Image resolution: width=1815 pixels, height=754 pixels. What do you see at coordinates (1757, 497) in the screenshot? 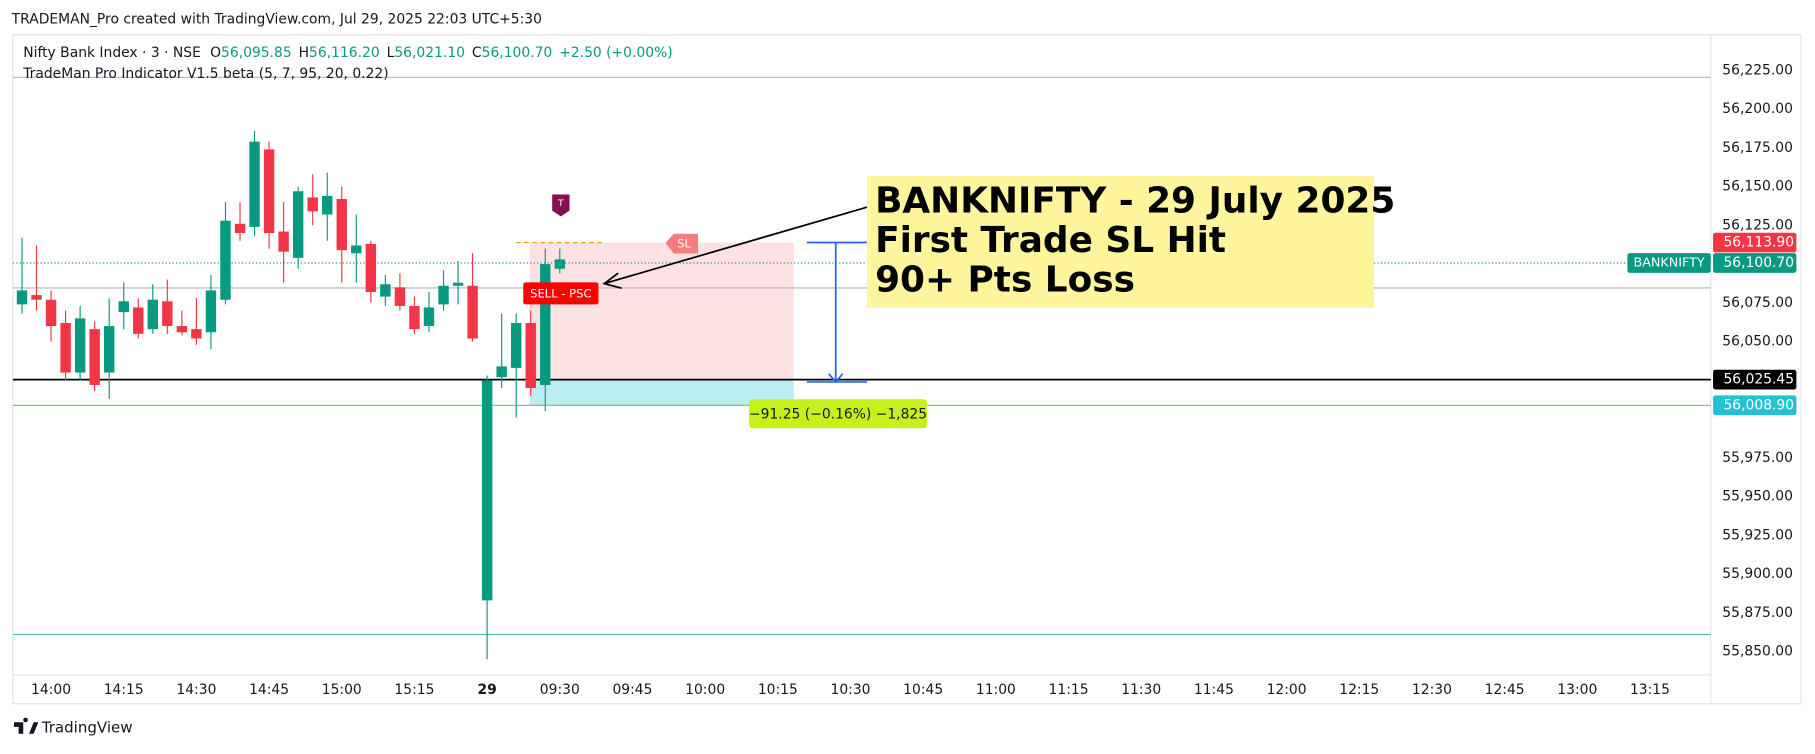
I see `y-tick-label: 55,950.00` at bounding box center [1757, 497].